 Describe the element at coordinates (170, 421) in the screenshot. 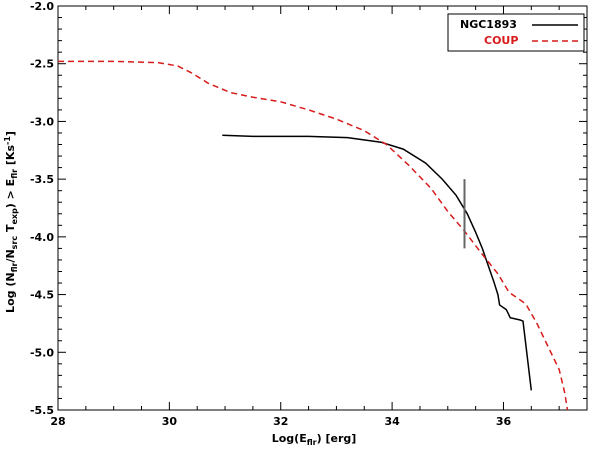

I see `x-tick-label: 30` at that location.